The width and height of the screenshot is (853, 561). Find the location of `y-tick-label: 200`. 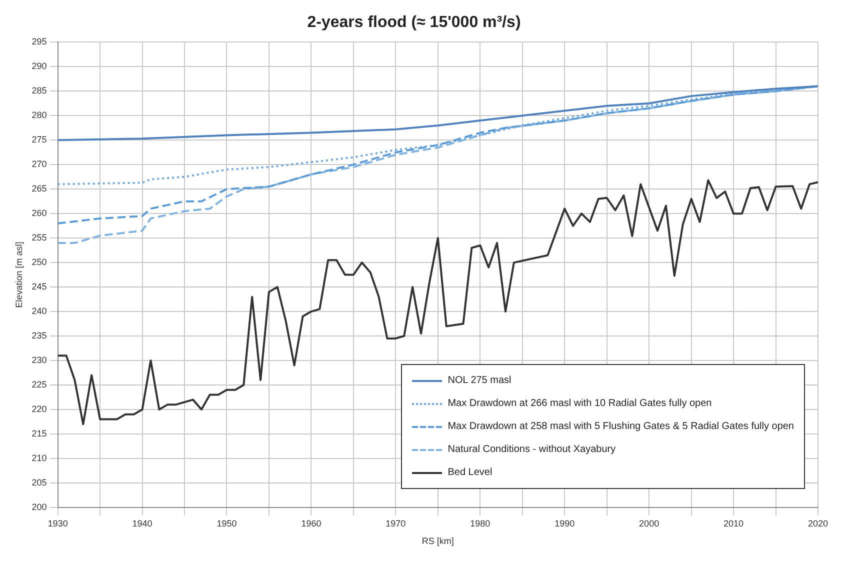

y-tick-label: 200 is located at coordinates (39, 507).